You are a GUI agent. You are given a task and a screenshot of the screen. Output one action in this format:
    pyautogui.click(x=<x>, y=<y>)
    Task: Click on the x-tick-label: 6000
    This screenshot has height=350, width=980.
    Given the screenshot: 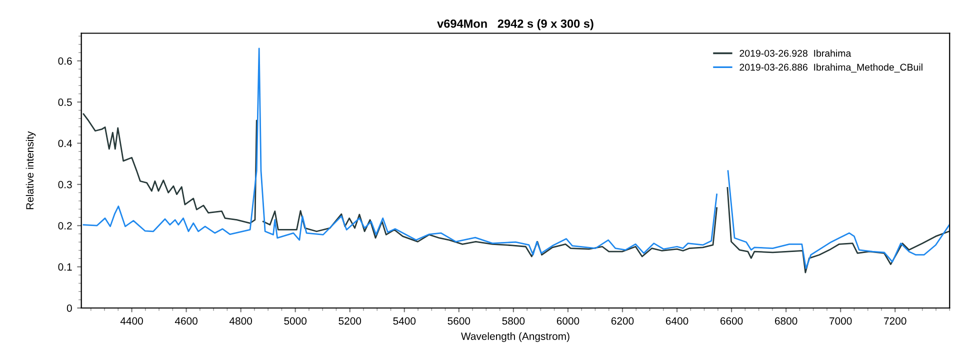 What is the action you would take?
    pyautogui.click(x=568, y=321)
    